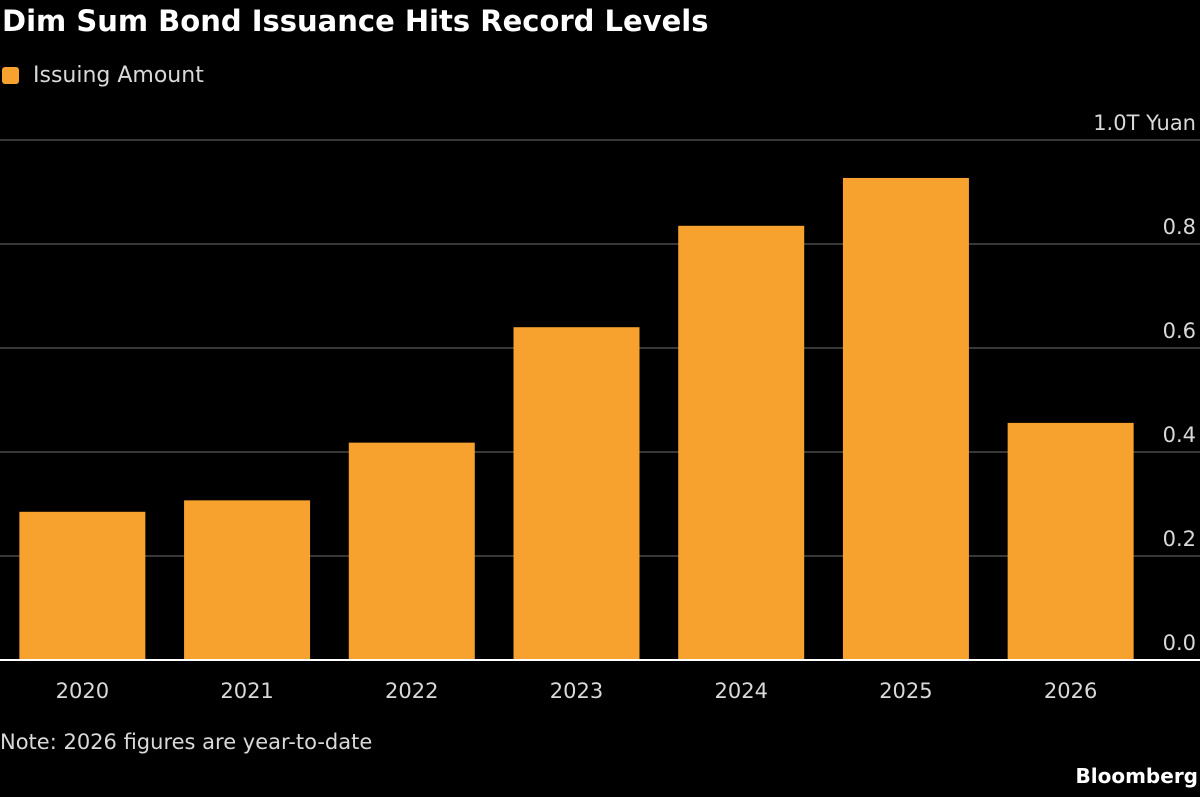 This screenshot has height=797, width=1200. I want to click on bar-2021, so click(247, 580).